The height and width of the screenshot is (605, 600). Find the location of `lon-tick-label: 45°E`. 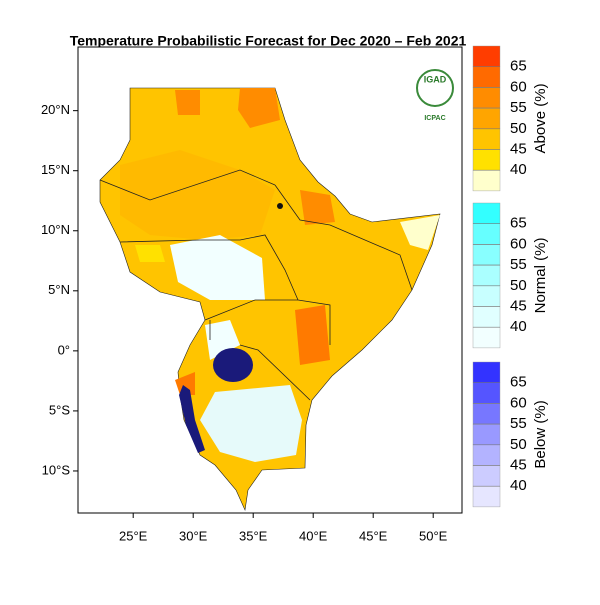

lon-tick-label: 45°E is located at coordinates (373, 535).